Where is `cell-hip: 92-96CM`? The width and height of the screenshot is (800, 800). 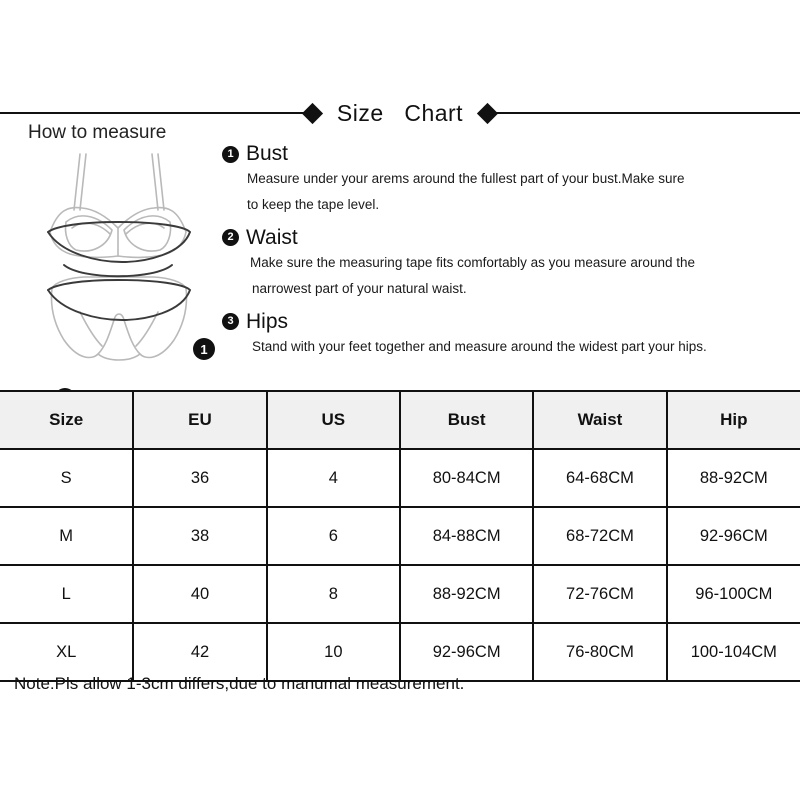
cell-hip: 92-96CM is located at coordinates (732, 536).